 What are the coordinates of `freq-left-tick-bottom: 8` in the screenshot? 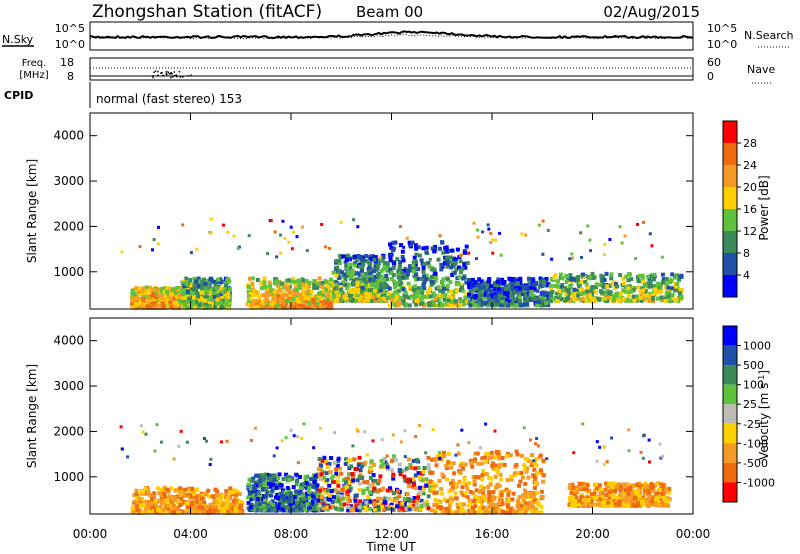 It's located at (70, 76).